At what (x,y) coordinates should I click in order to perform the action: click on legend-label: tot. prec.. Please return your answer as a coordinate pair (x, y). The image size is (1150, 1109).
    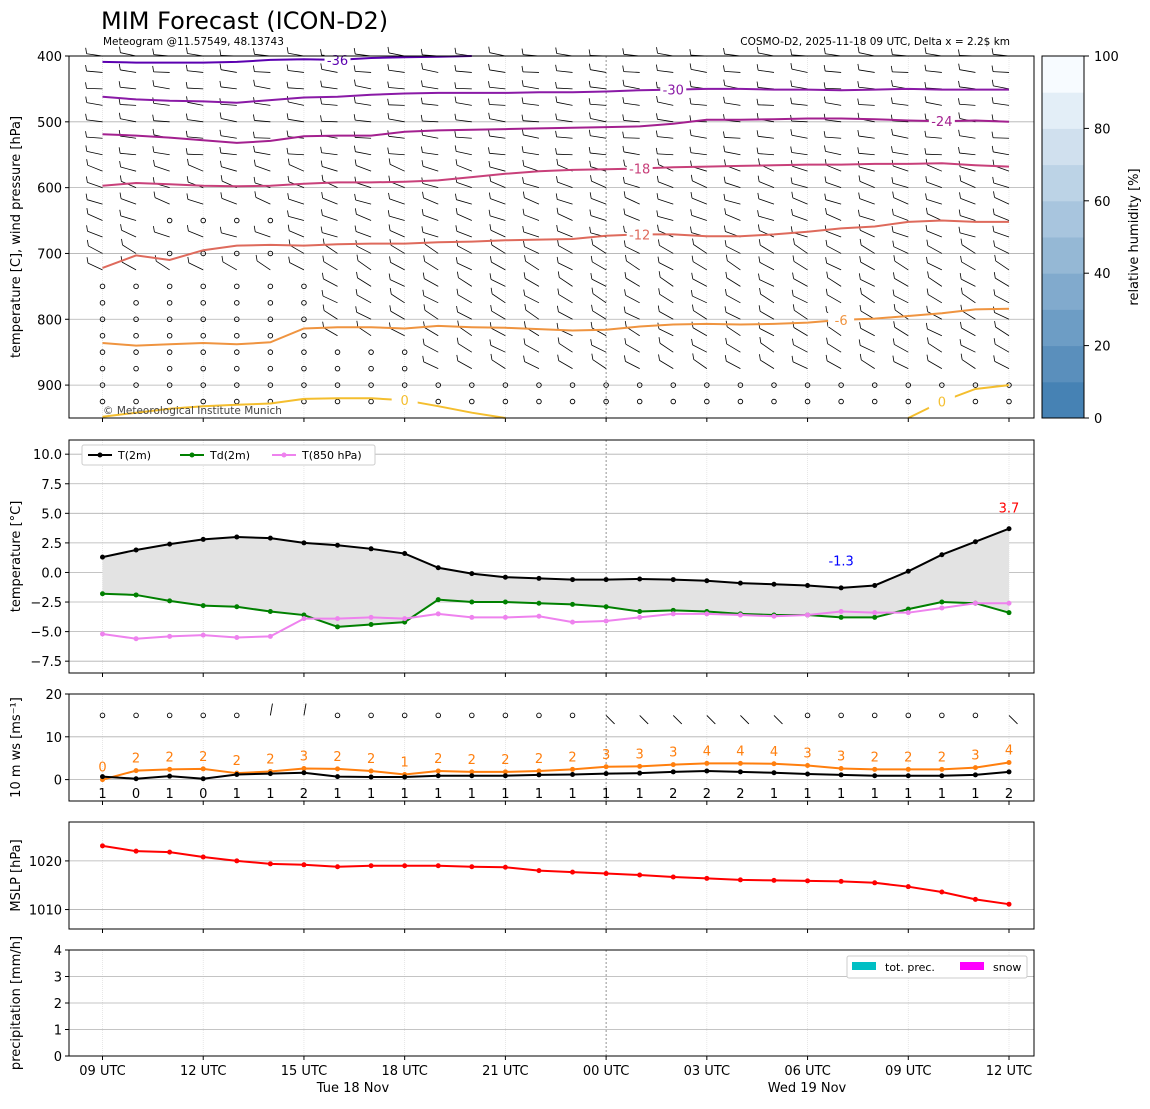
    Looking at the image, I should click on (910, 967).